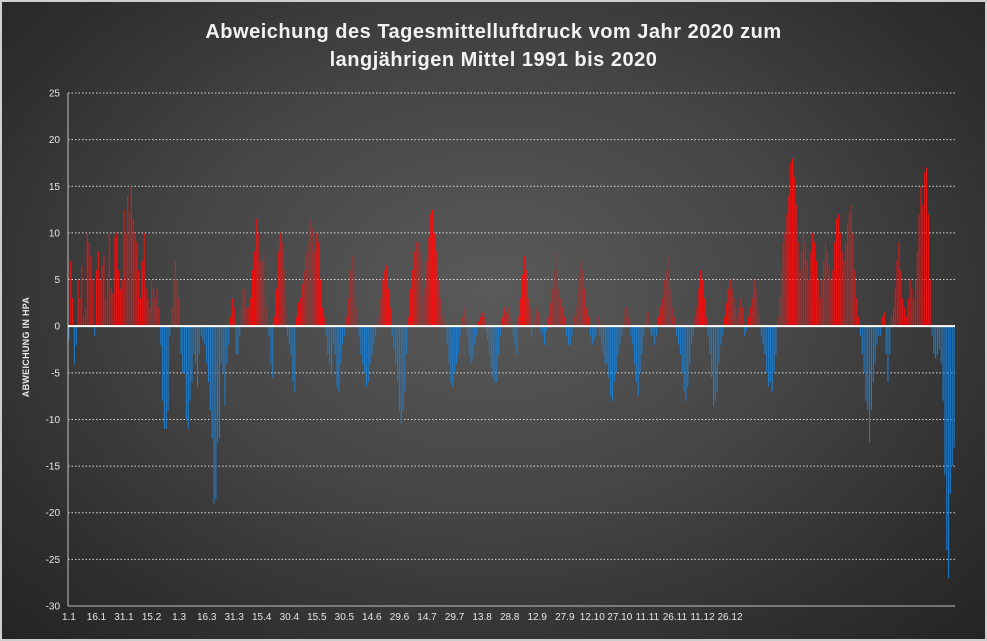 The width and height of the screenshot is (987, 641). What do you see at coordinates (53, 513) in the screenshot?
I see `y-tick-label: -20` at bounding box center [53, 513].